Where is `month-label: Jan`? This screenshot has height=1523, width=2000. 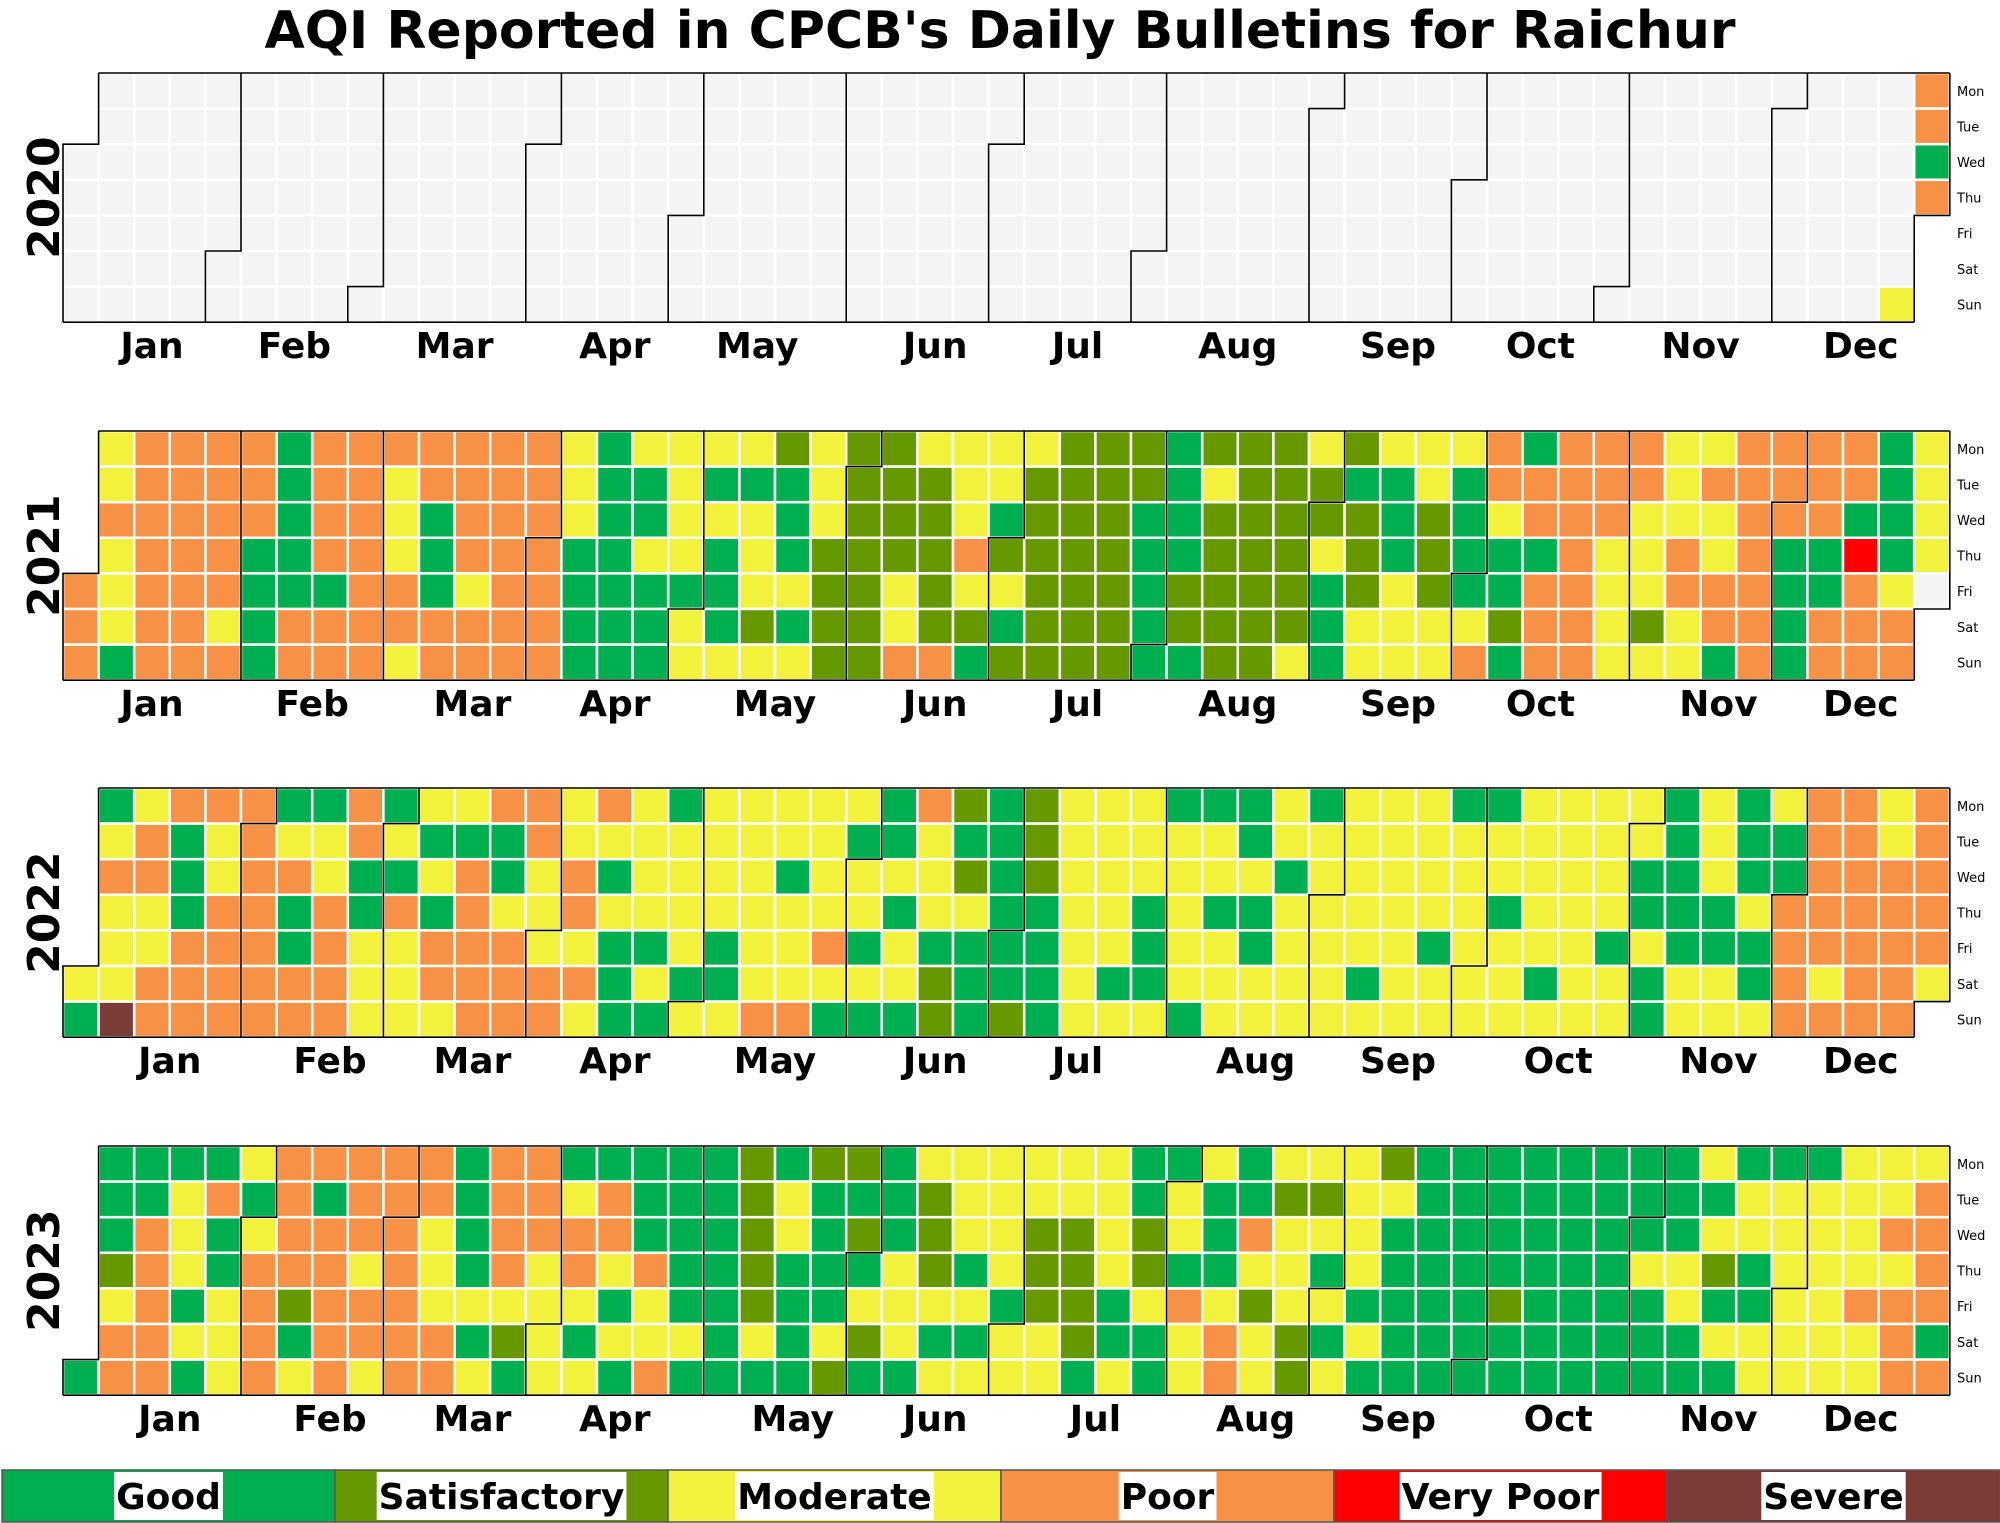 month-label: Jan is located at coordinates (168, 1419).